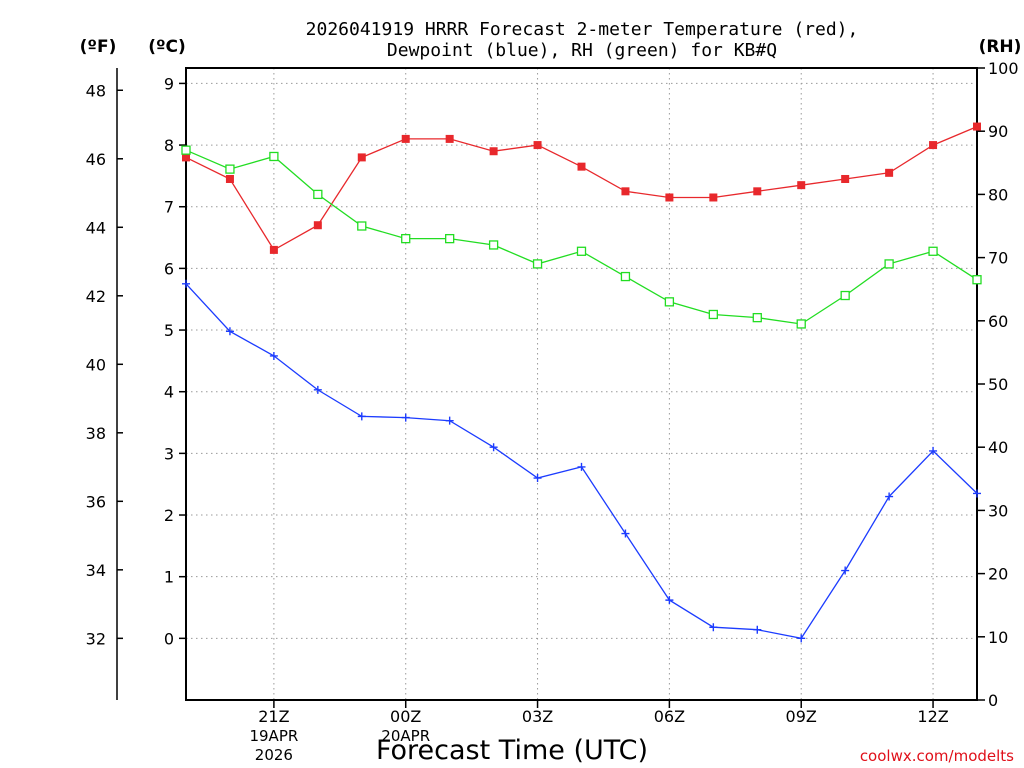 This screenshot has height=768, width=1024. I want to click on date-label-21Z-1: 2026, so click(274, 755).